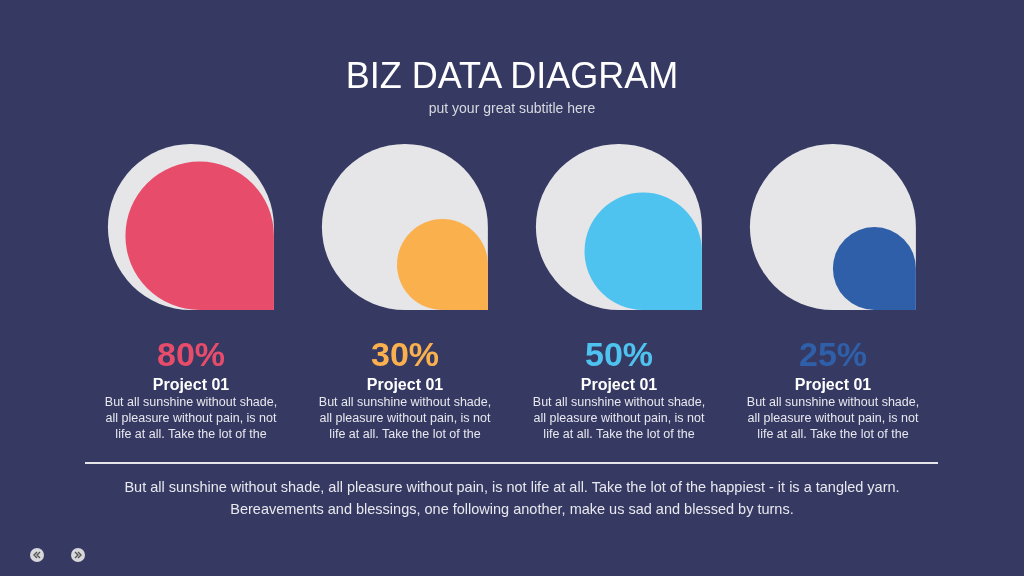  I want to click on text: But all sunshine without shade, all pleasure without pain, is not life at all. Take the lot of the happiest - it is a tangled yarn. Bereavements and blessings, one following another, make us sad and blessed by turns., so click(512, 498).